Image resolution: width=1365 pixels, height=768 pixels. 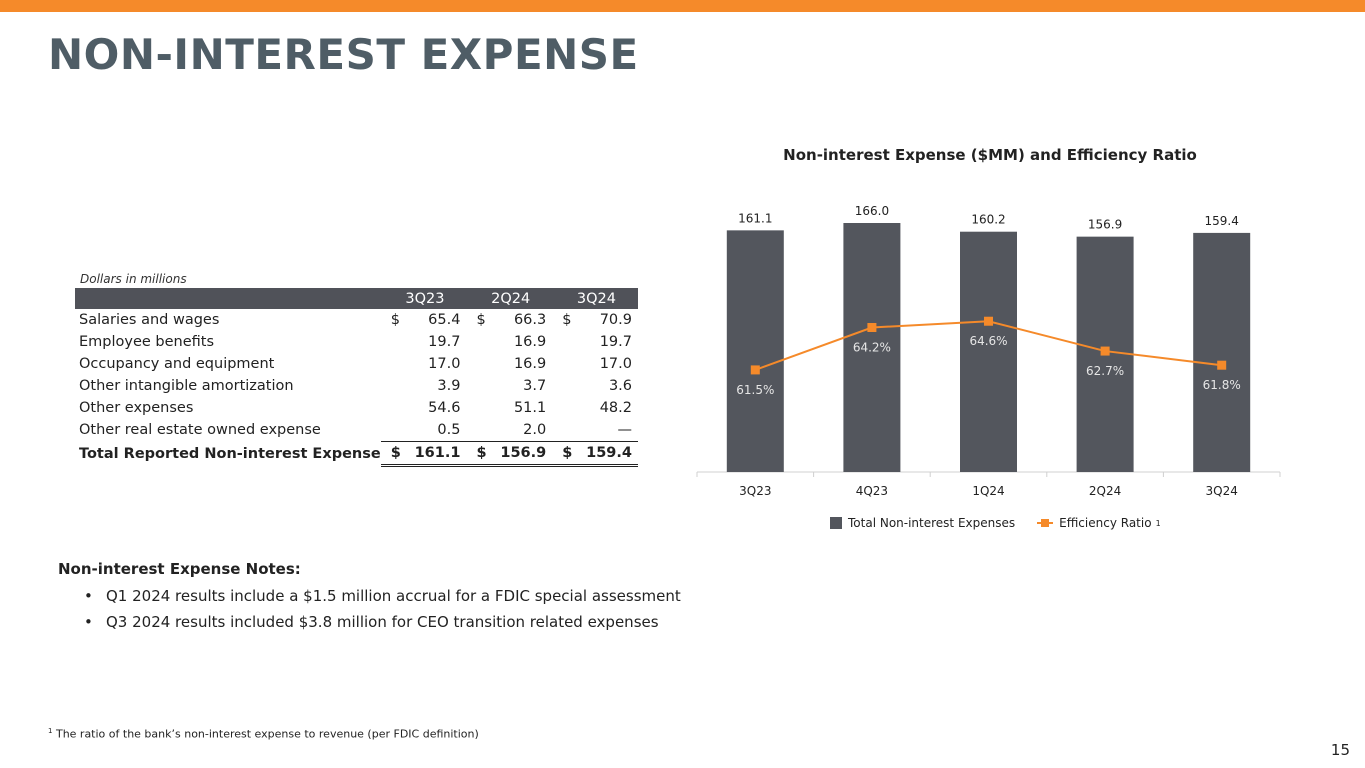 I want to click on efficiency-label: 61.8%, so click(x=1222, y=385).